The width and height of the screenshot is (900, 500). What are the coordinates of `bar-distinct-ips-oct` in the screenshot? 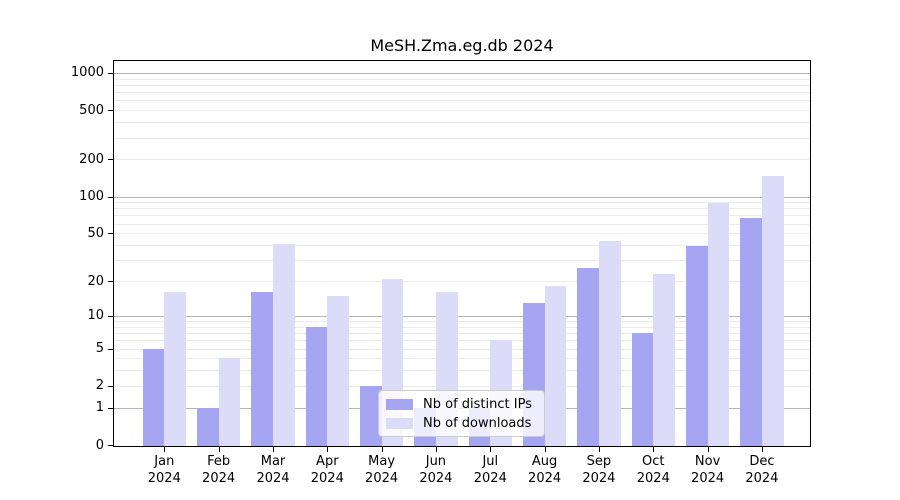 It's located at (642, 389).